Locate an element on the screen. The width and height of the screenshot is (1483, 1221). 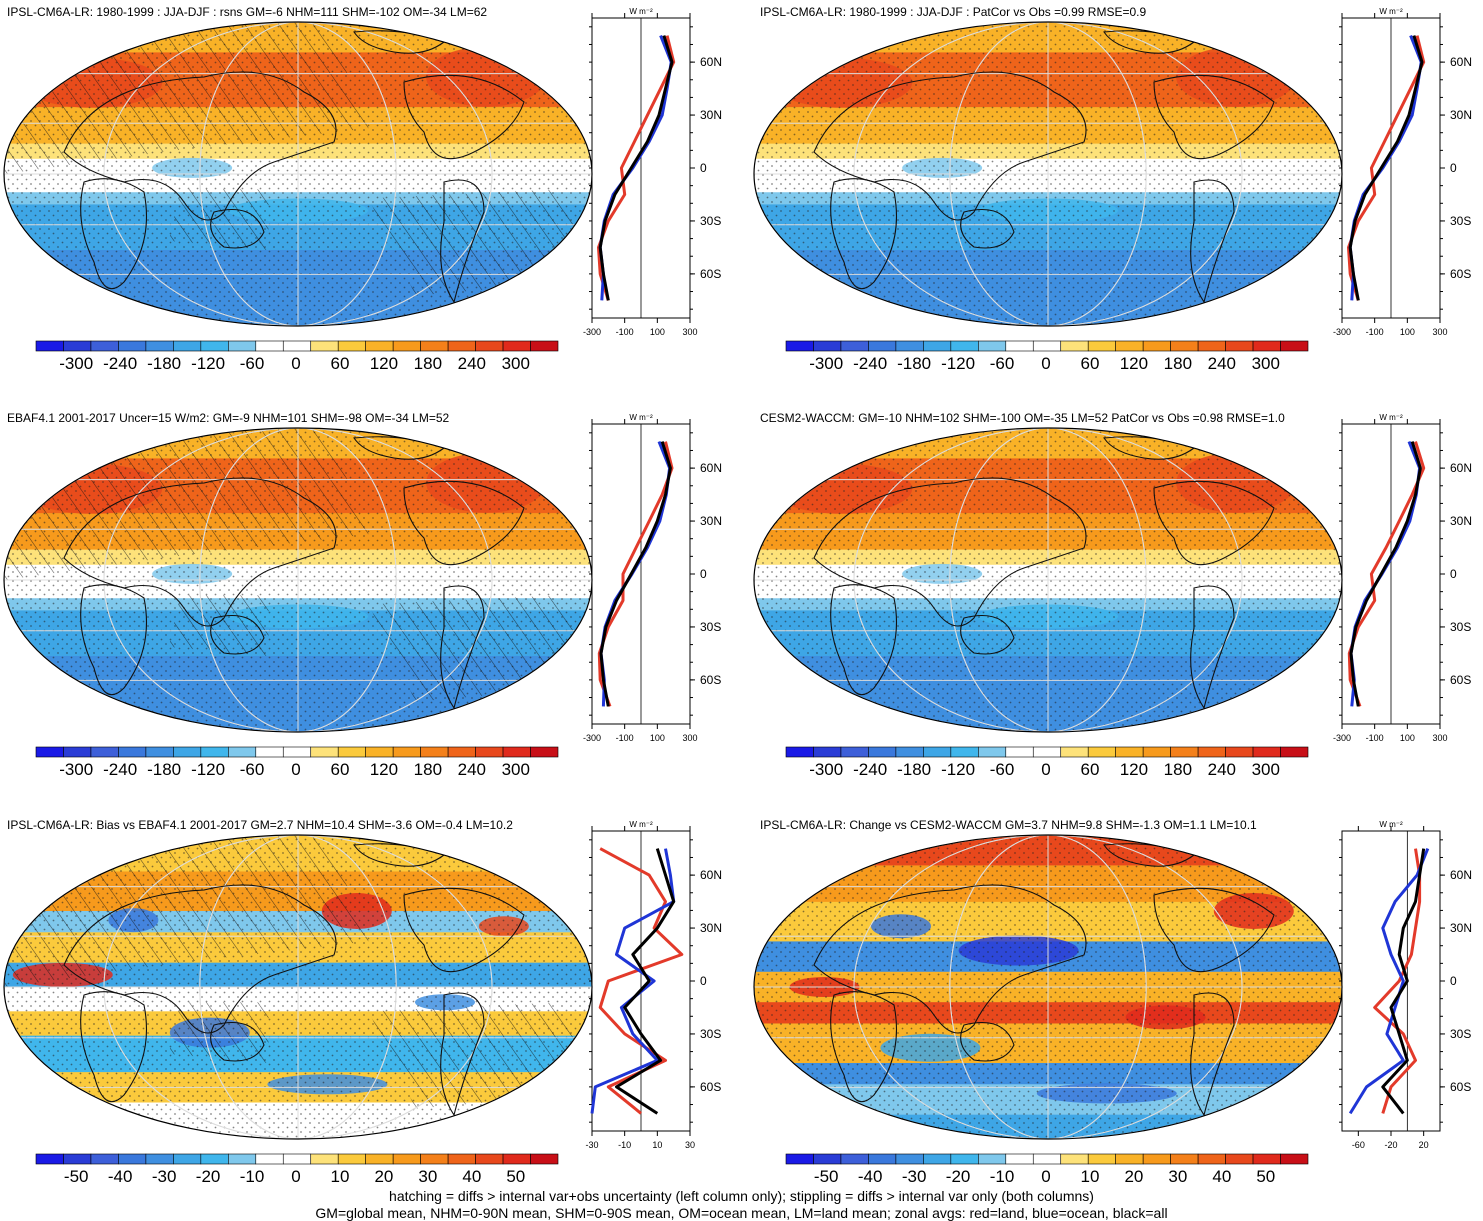
colorbar-label: 10 is located at coordinates (1090, 1176).